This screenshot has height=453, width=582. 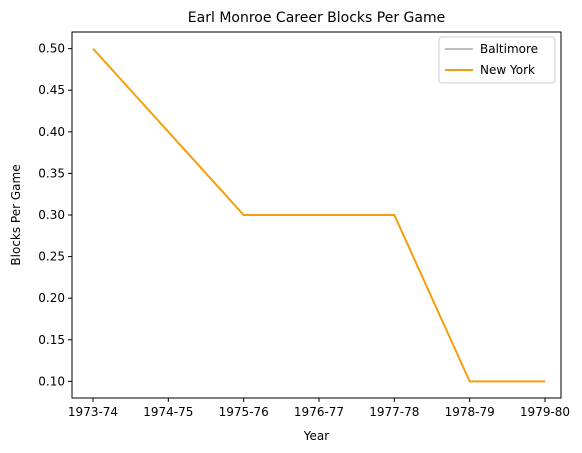 What do you see at coordinates (51, 90) in the screenshot?
I see `y-tick-label: 0.45` at bounding box center [51, 90].